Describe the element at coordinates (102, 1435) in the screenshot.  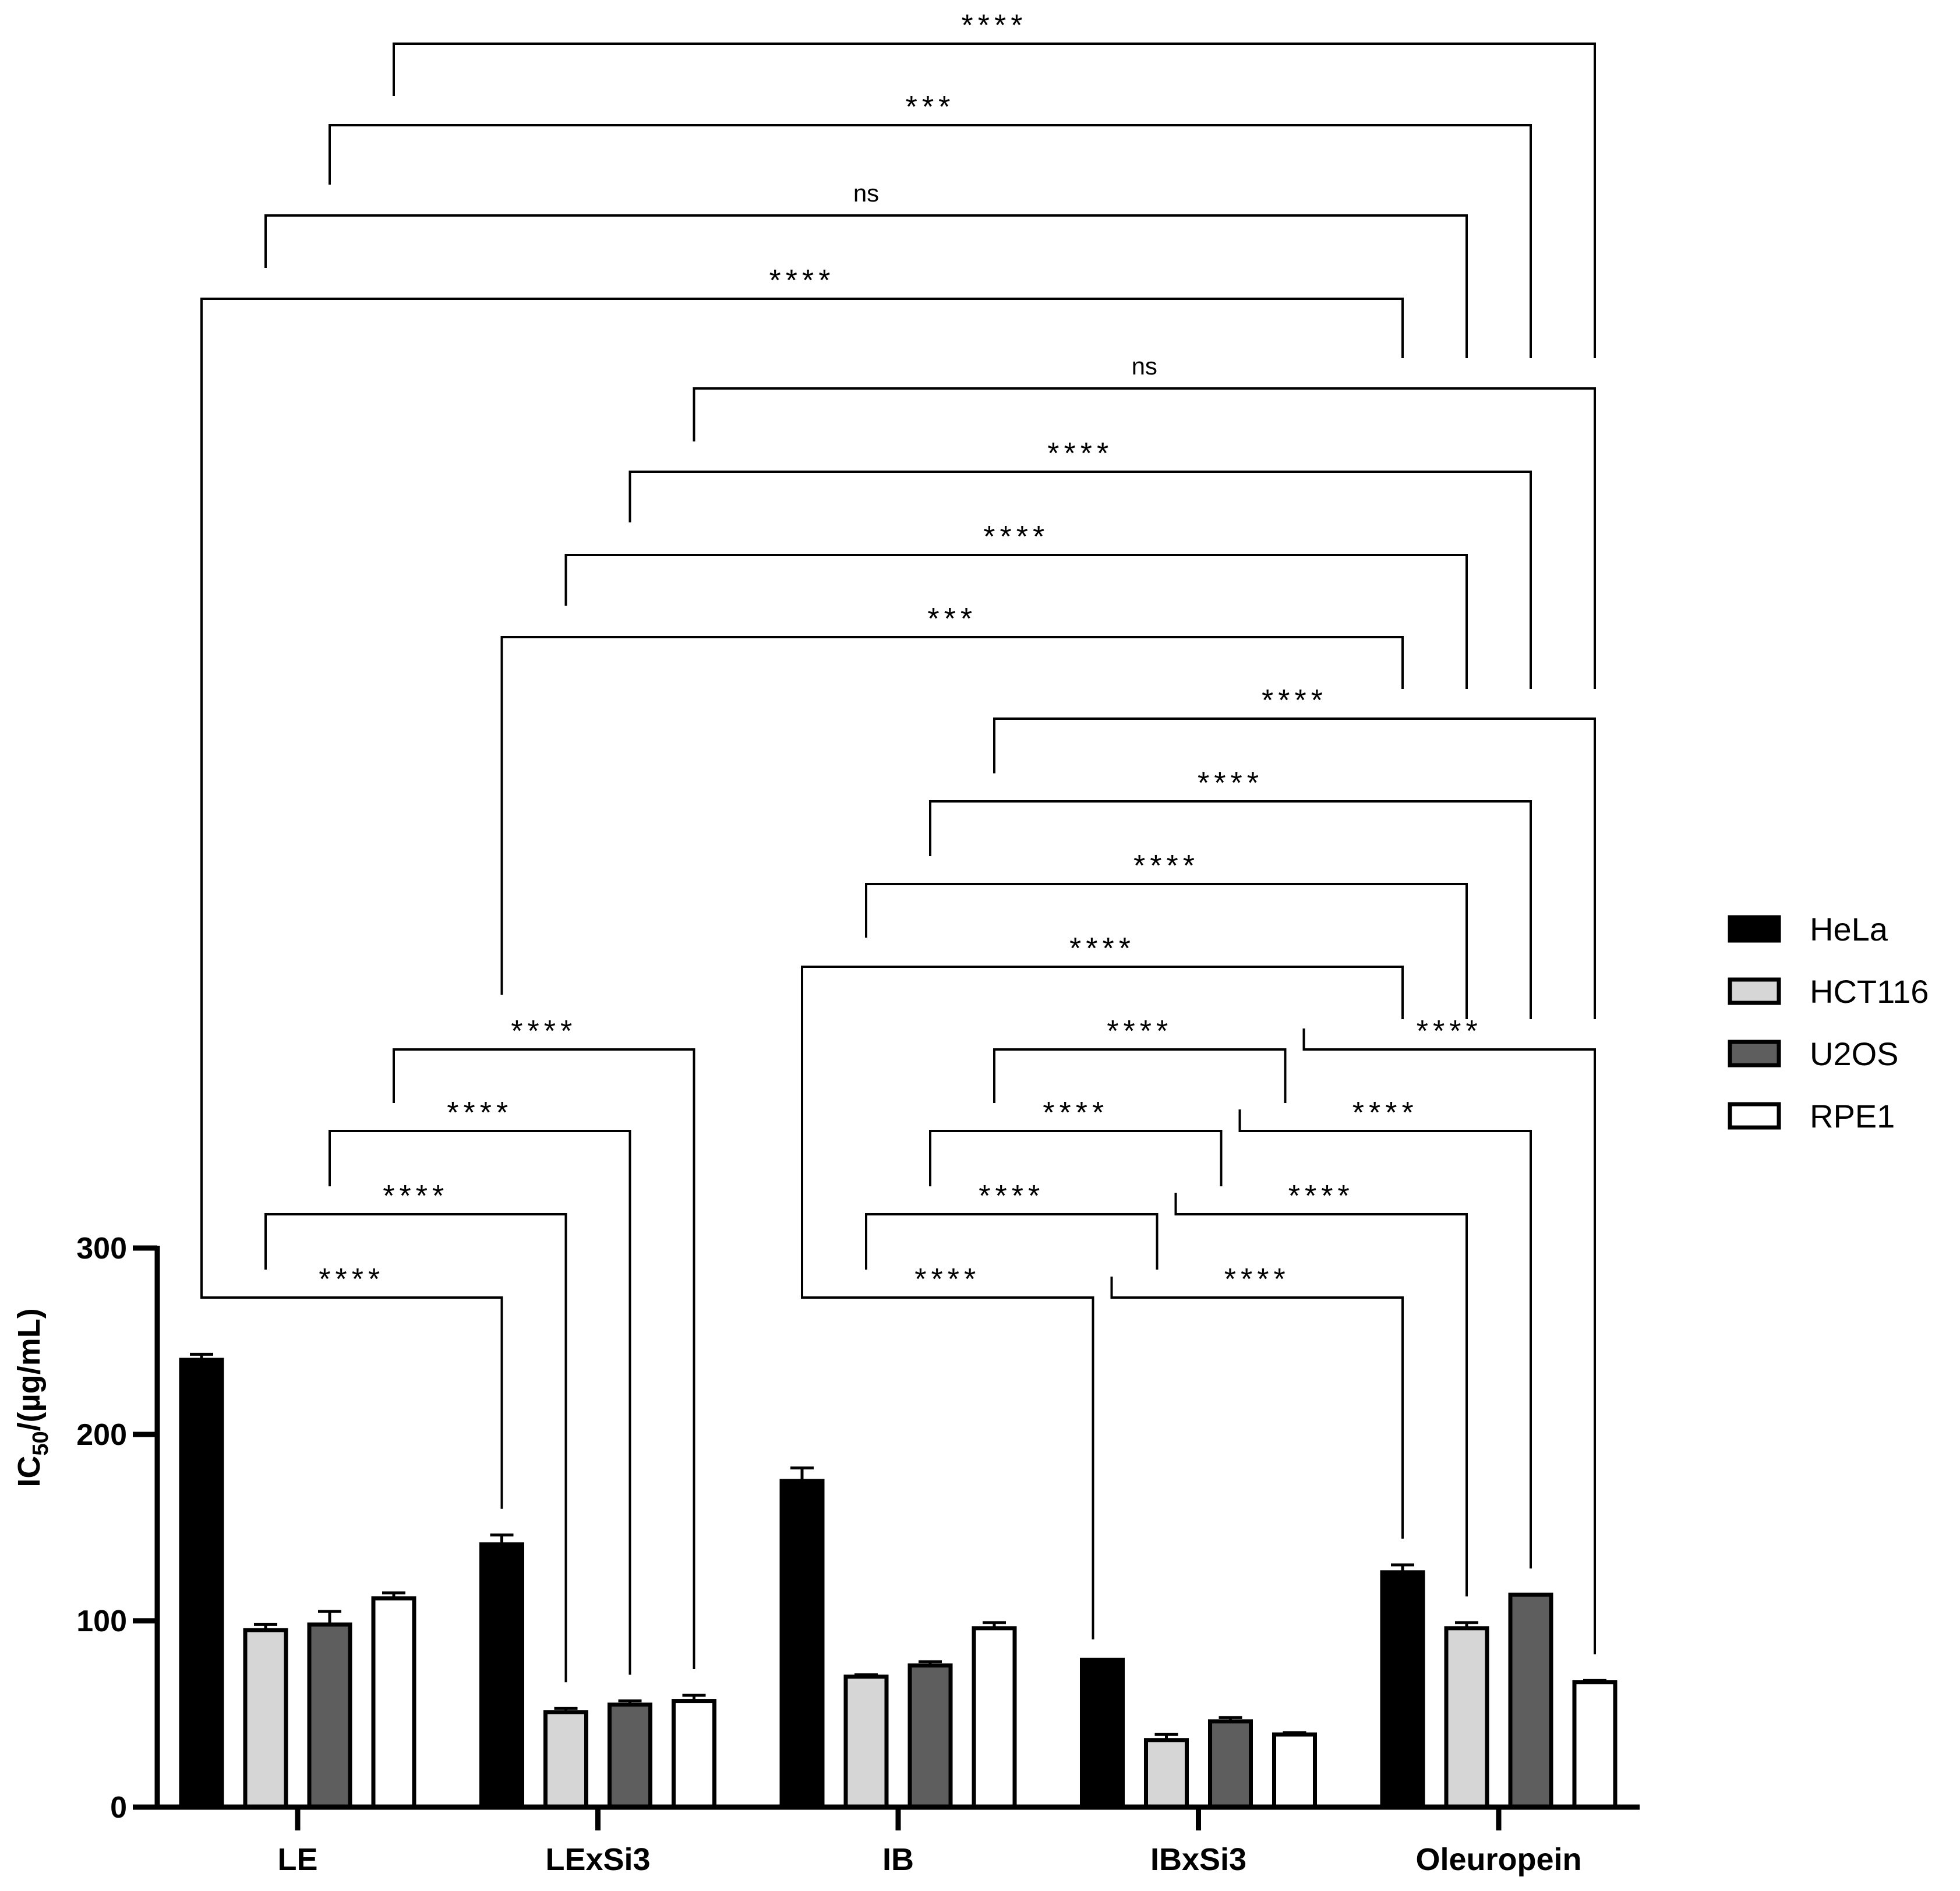
I see `y-tick-label: 200` at that location.